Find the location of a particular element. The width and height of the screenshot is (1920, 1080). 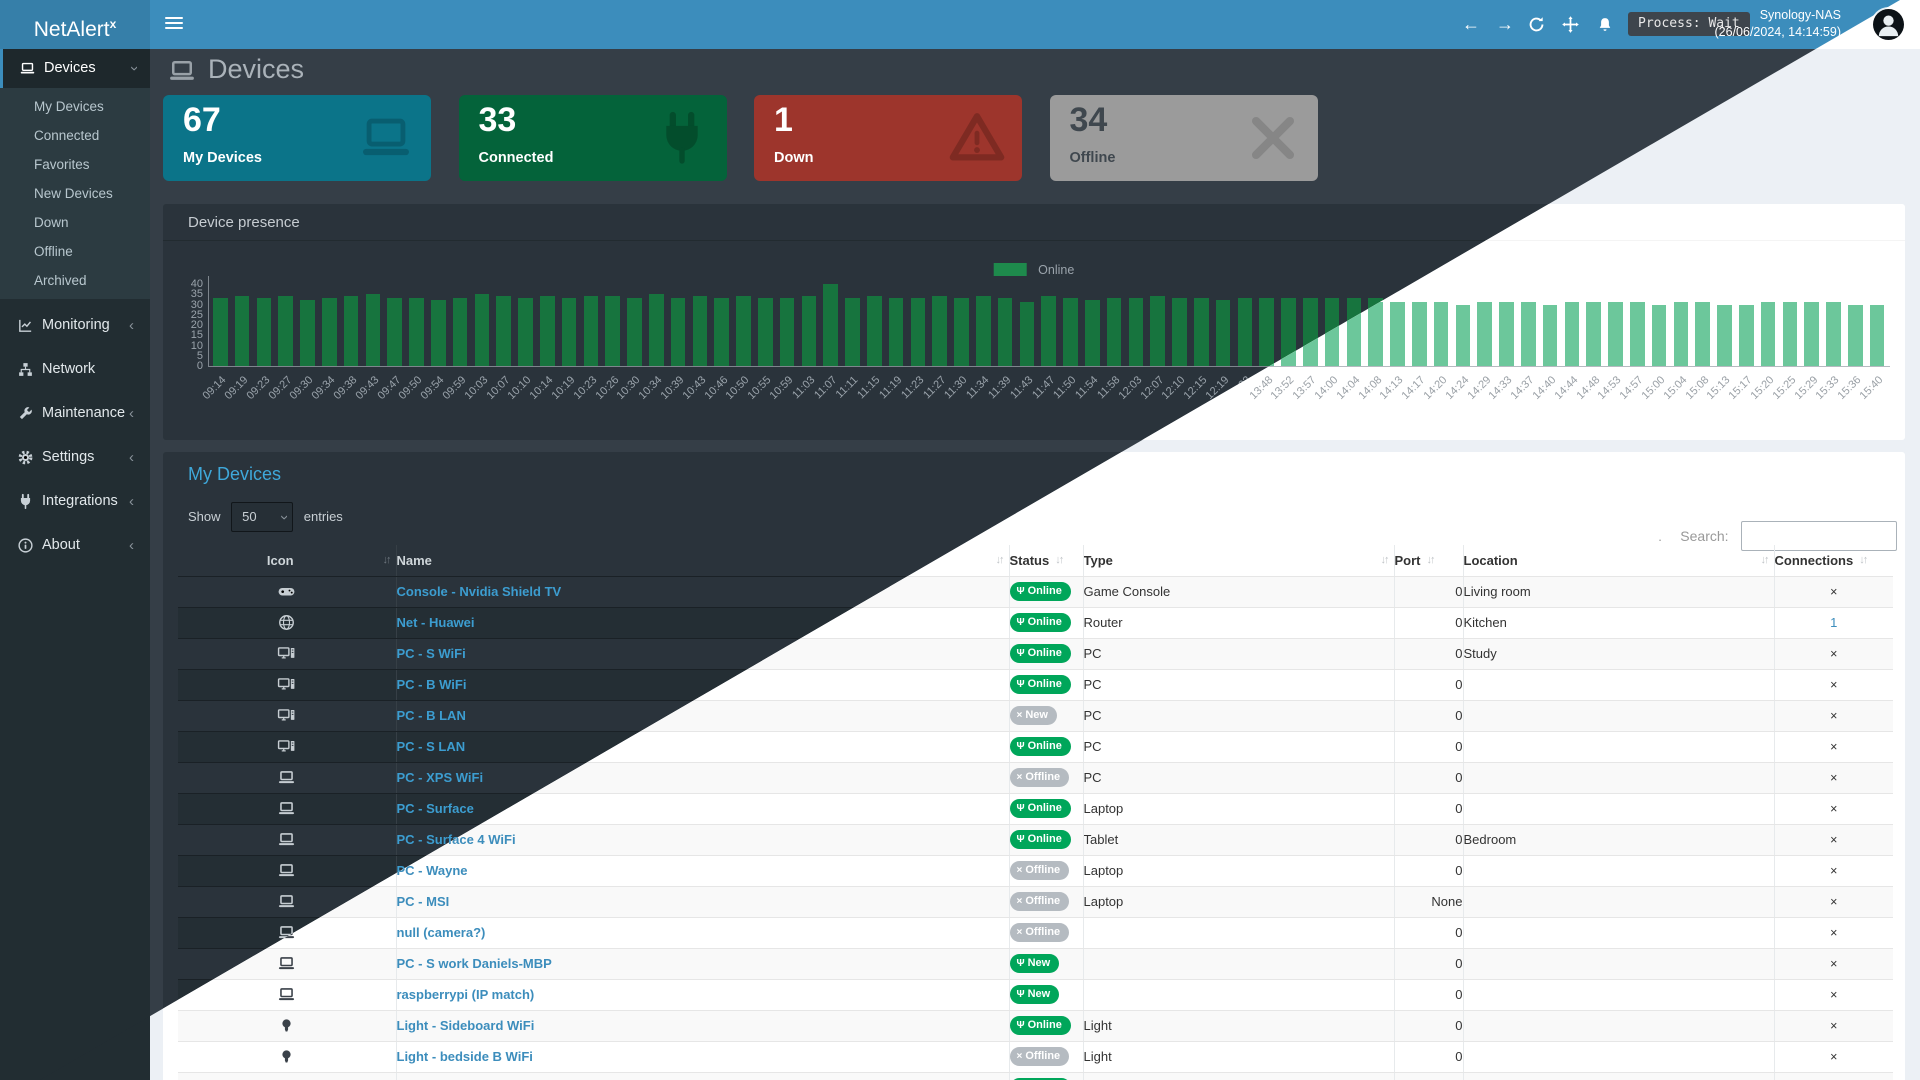

sidebar-toggle-icon is located at coordinates (174, 24).